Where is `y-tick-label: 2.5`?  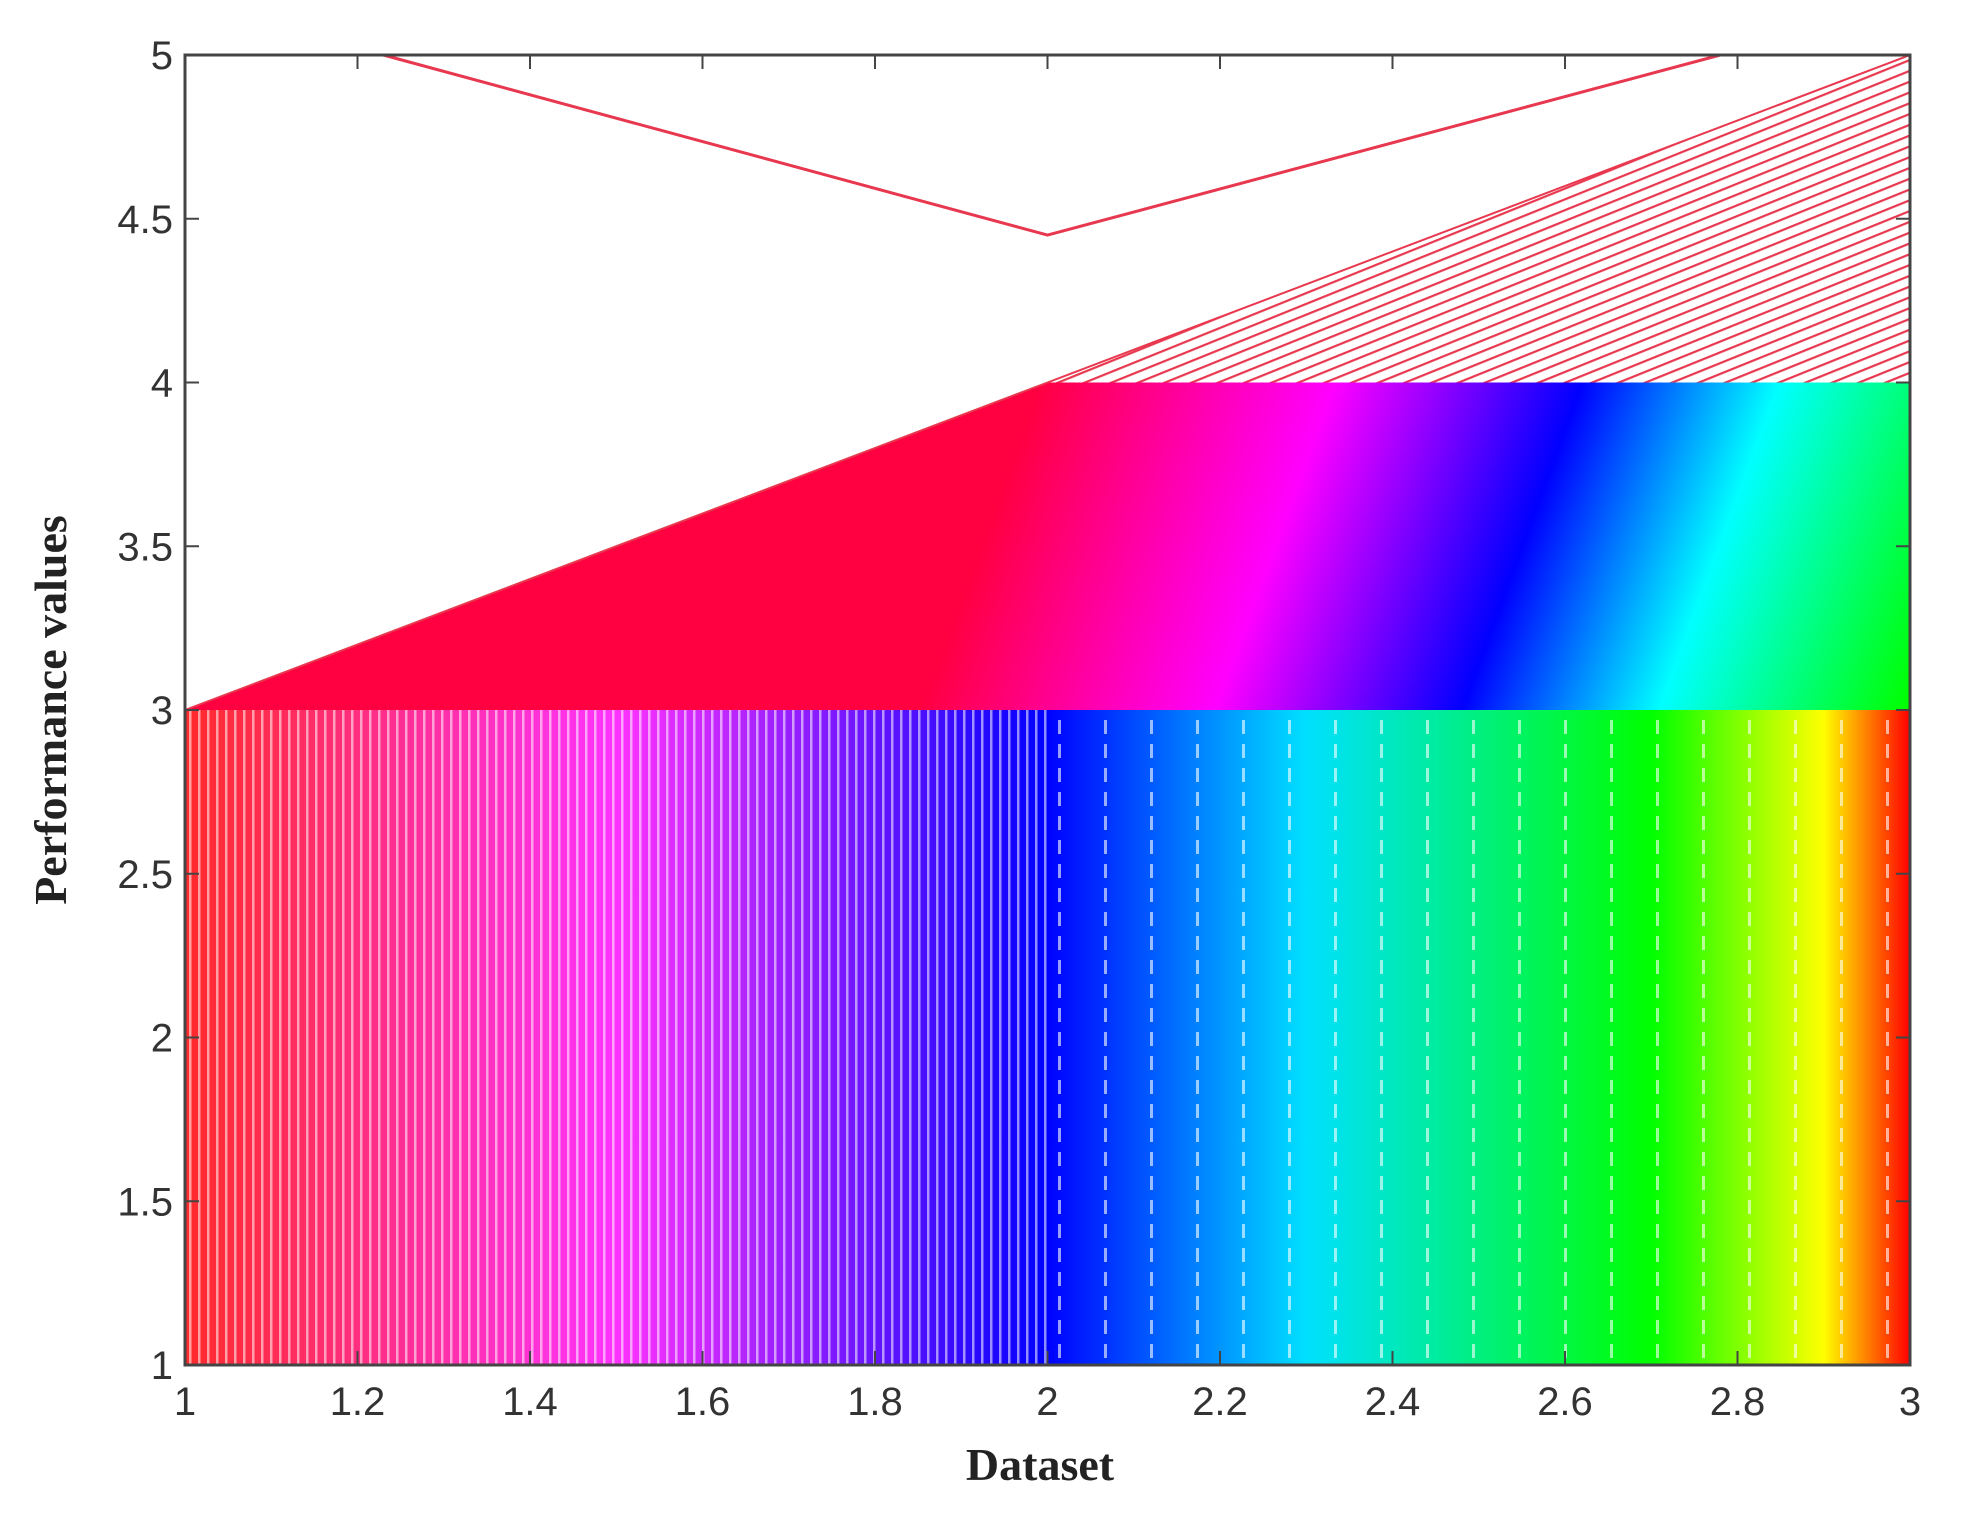 y-tick-label: 2.5 is located at coordinates (145, 875).